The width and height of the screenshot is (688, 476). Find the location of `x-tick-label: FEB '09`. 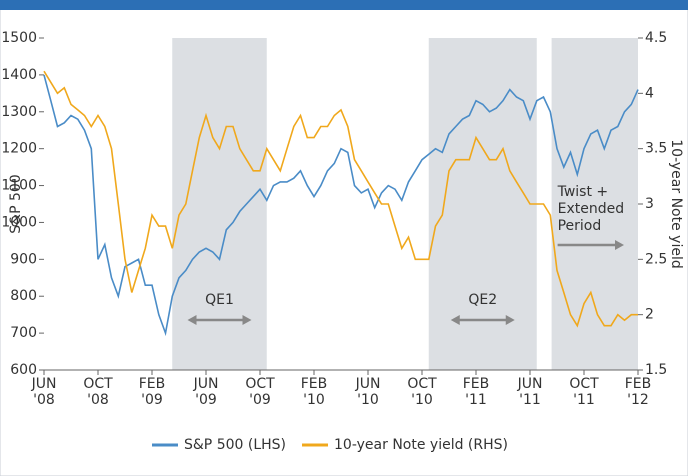

x-tick-label: FEB '09 is located at coordinates (152, 392).